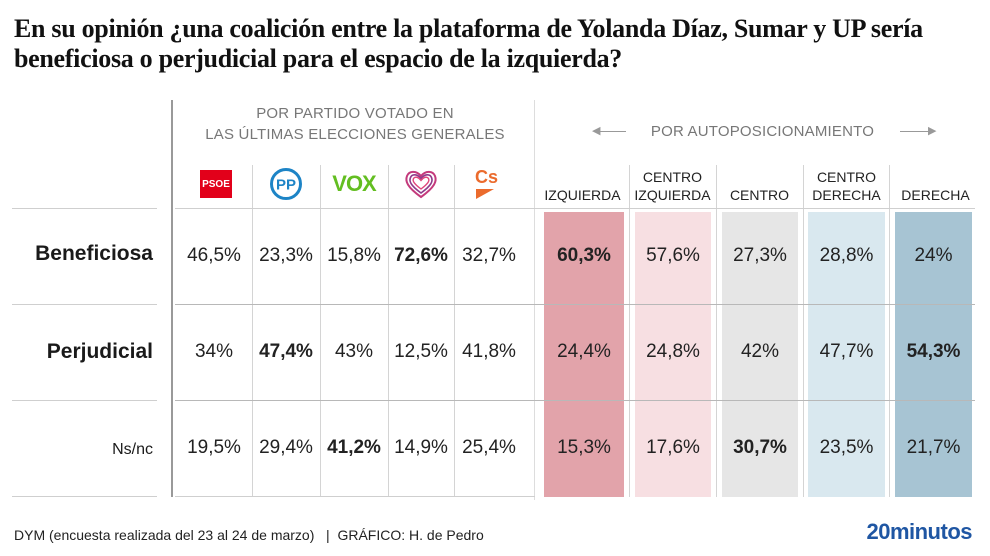 Image resolution: width=990 pixels, height=556 pixels. I want to click on band-izquierda, so click(584, 354).